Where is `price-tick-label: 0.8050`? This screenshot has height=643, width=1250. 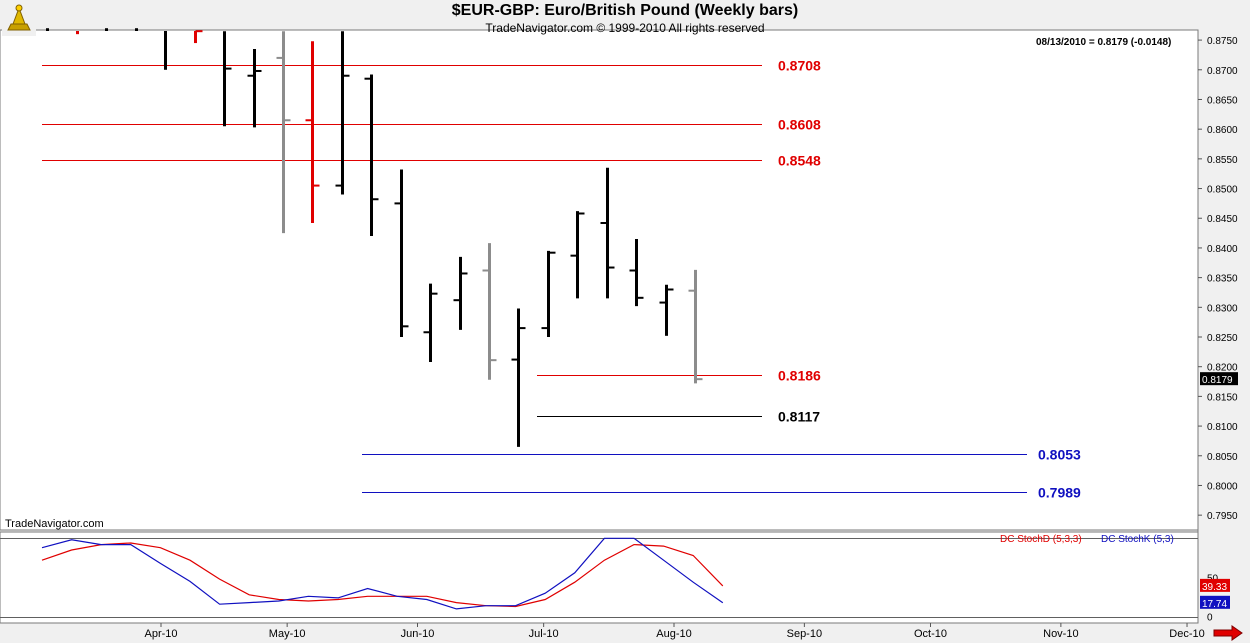 price-tick-label: 0.8050 is located at coordinates (1222, 457).